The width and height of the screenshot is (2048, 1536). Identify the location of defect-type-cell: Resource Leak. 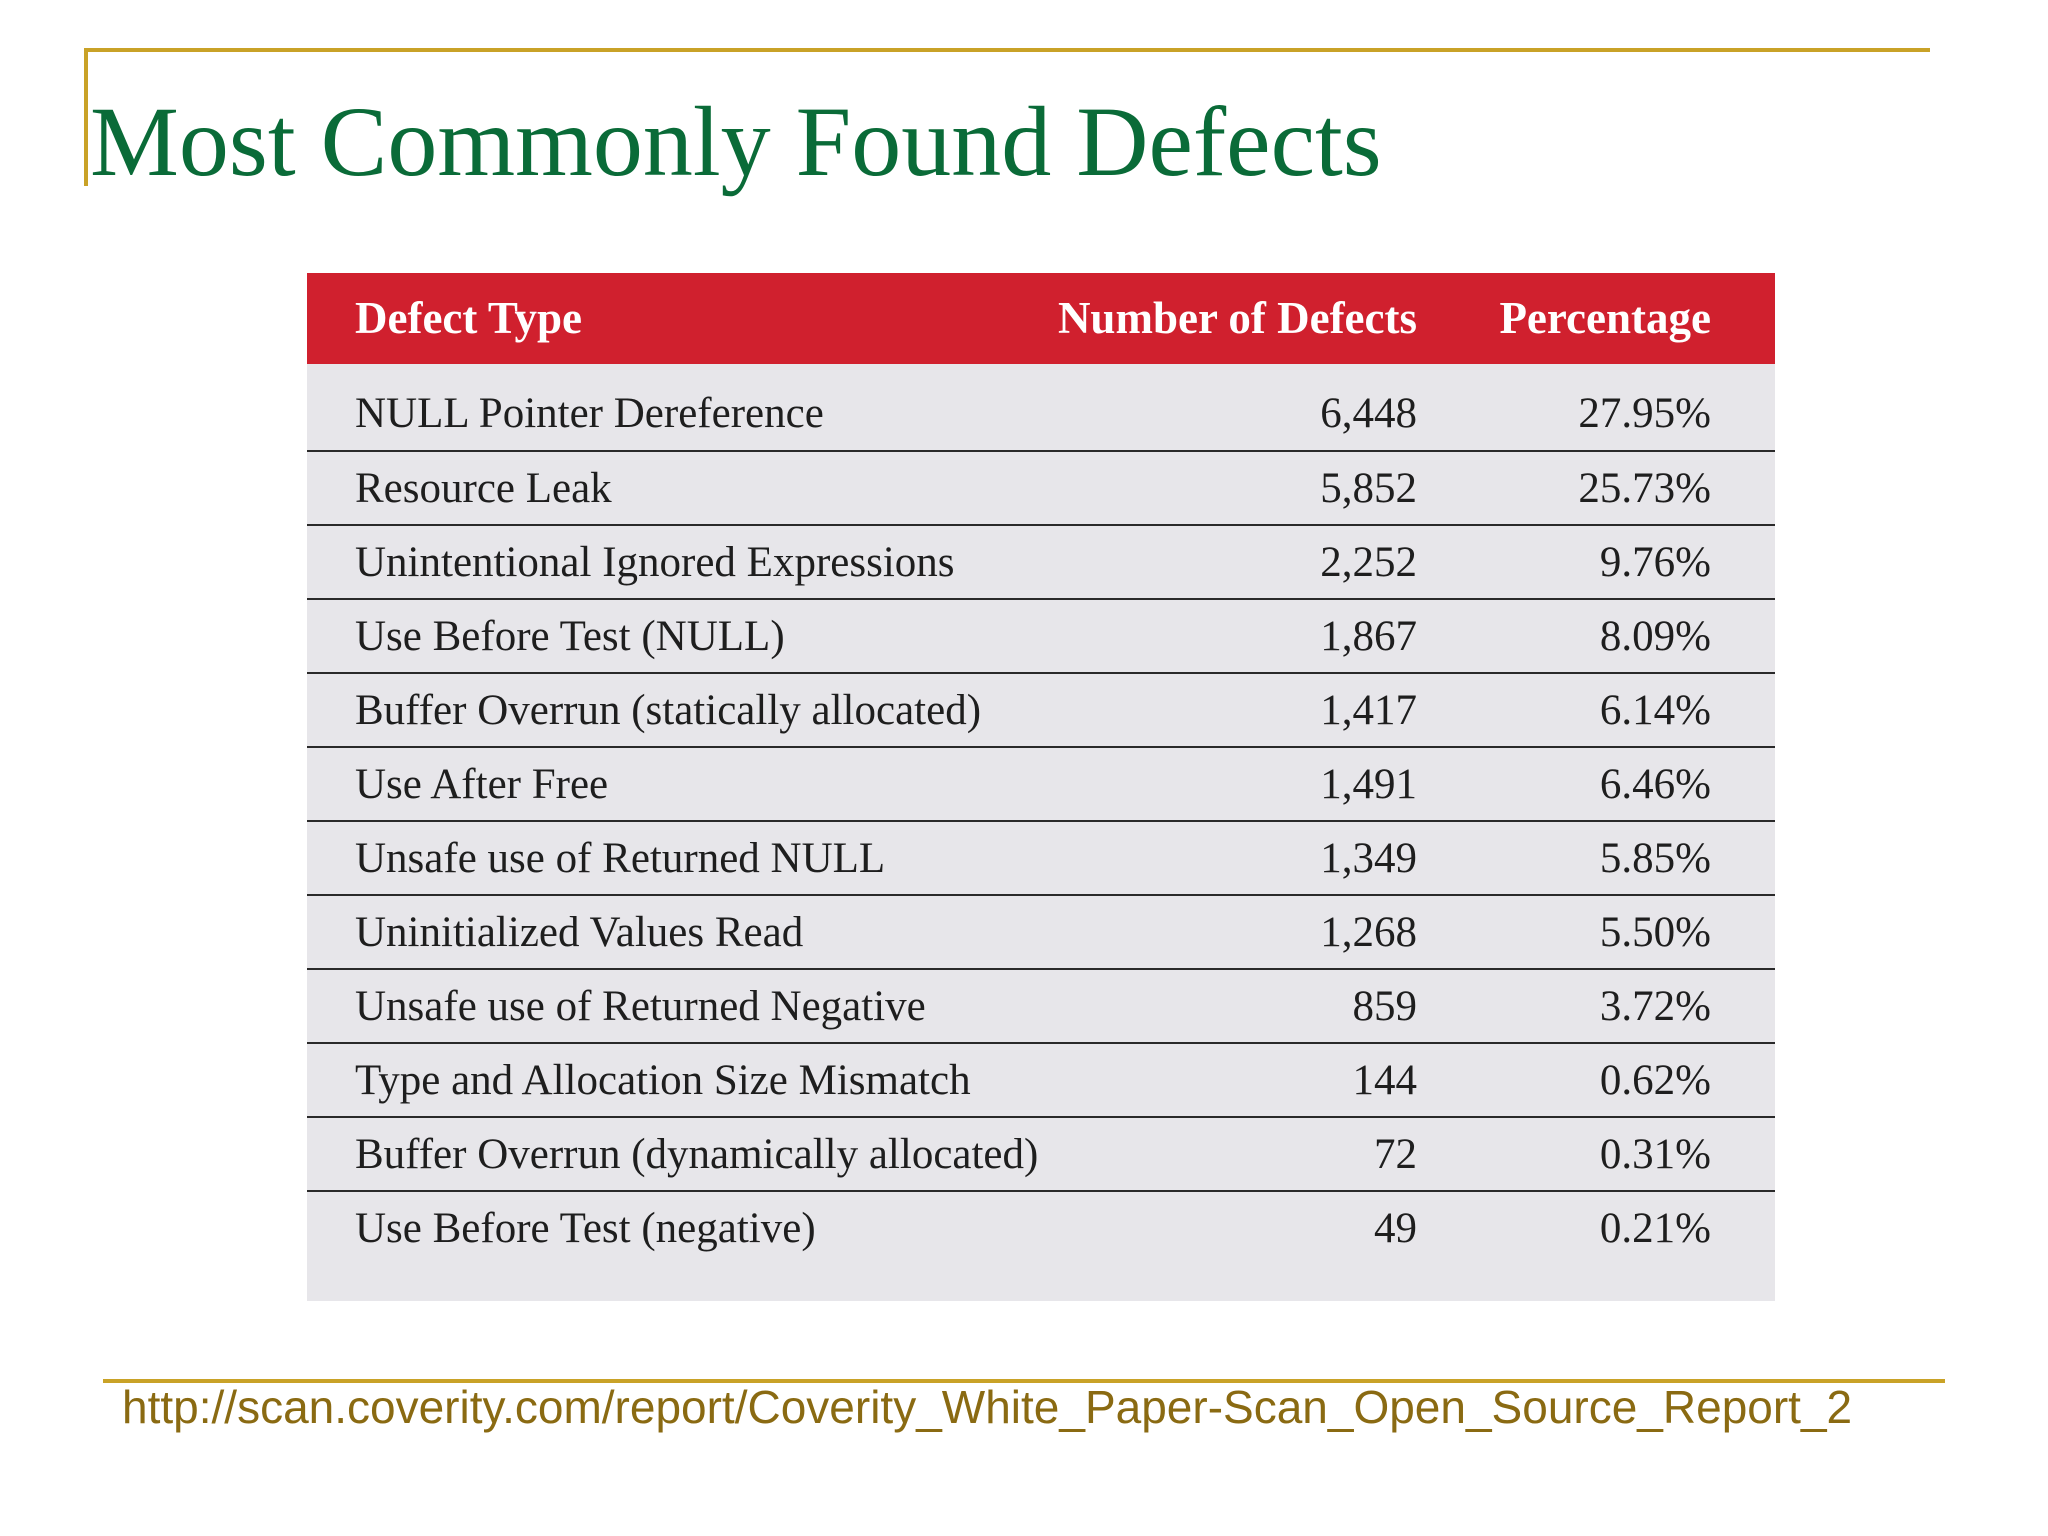
(483, 488).